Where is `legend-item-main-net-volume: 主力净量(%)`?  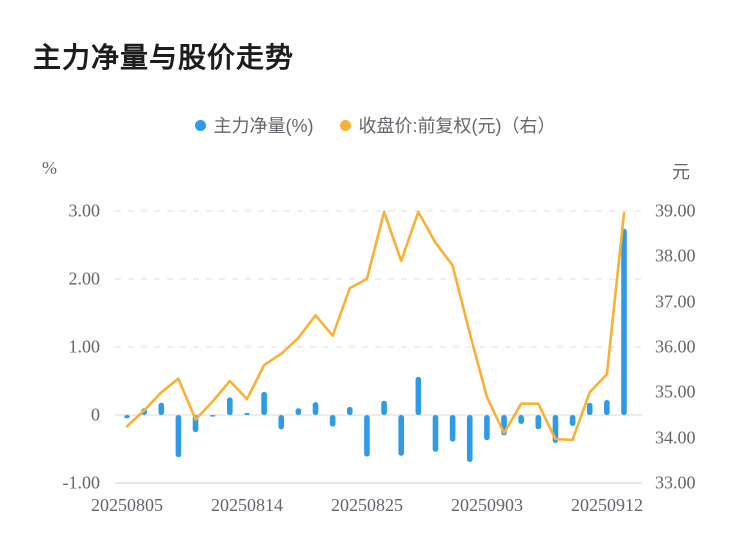
legend-item-main-net-volume: 主力净量(%) is located at coordinates (254, 125).